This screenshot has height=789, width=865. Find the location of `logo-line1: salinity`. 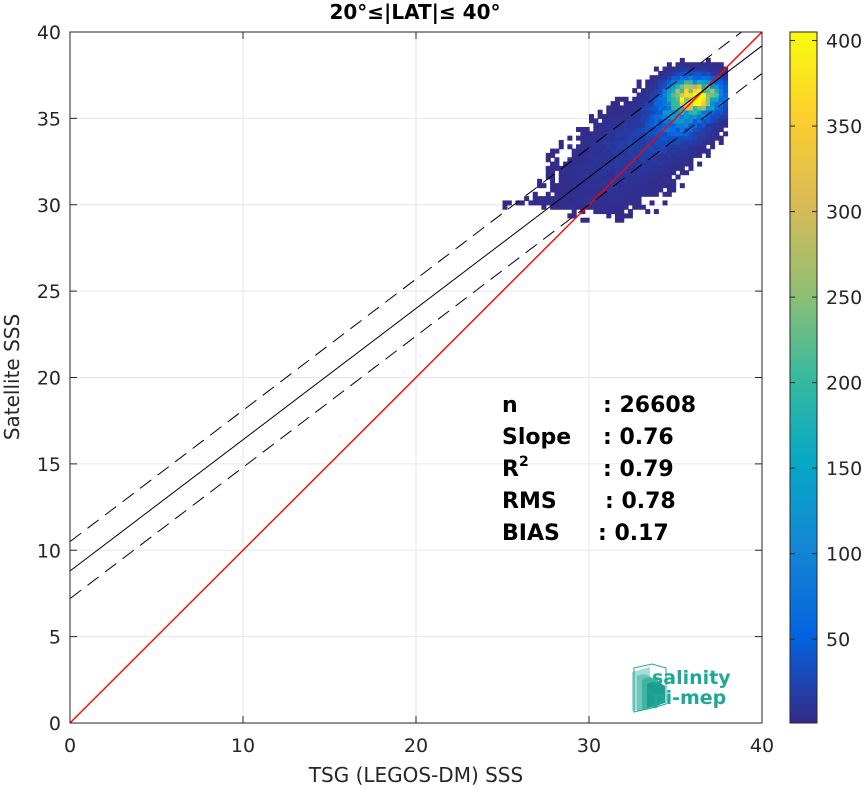

logo-line1: salinity is located at coordinates (691, 678).